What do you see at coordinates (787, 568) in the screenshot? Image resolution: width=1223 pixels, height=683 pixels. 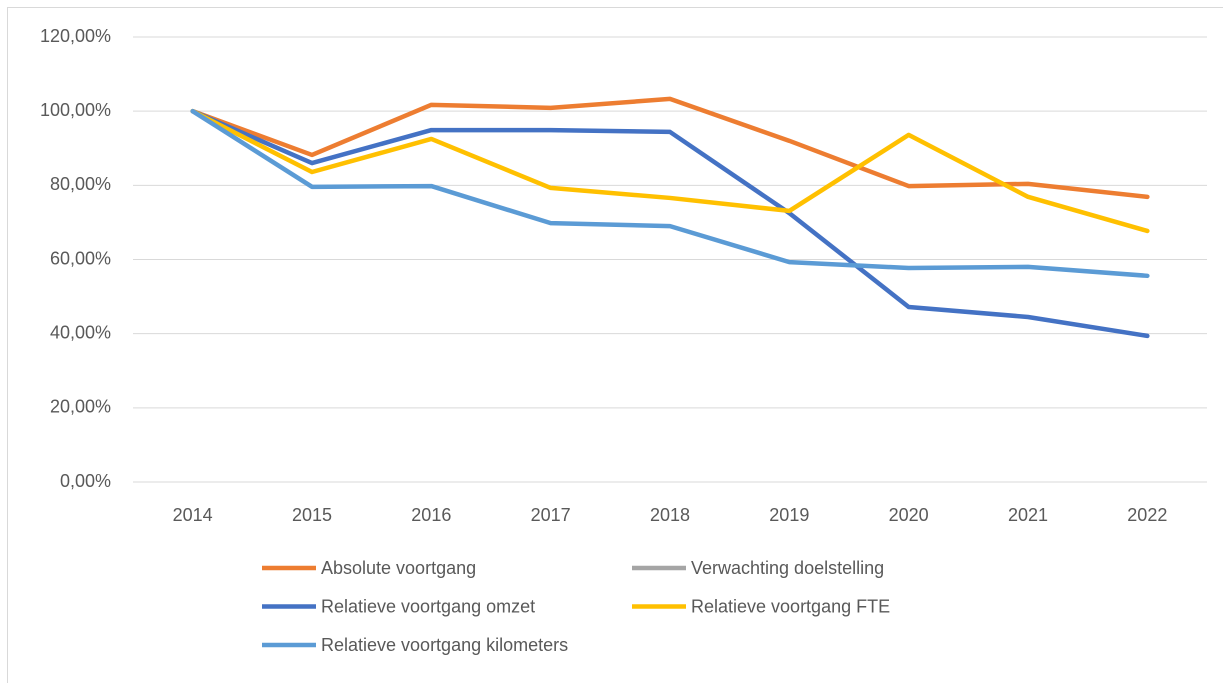 I see `legend-label: Verwachting doelstelling` at bounding box center [787, 568].